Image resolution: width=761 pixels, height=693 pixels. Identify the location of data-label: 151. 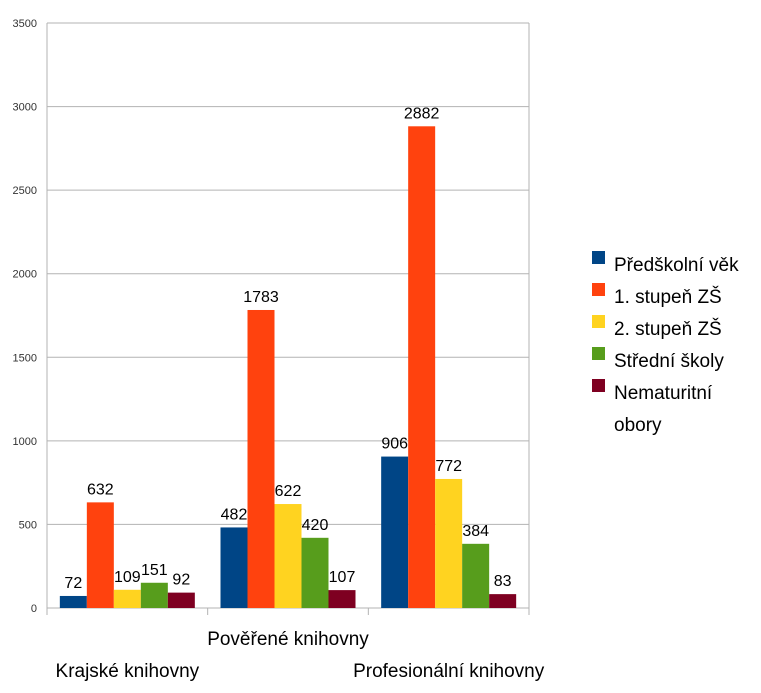
(154, 570).